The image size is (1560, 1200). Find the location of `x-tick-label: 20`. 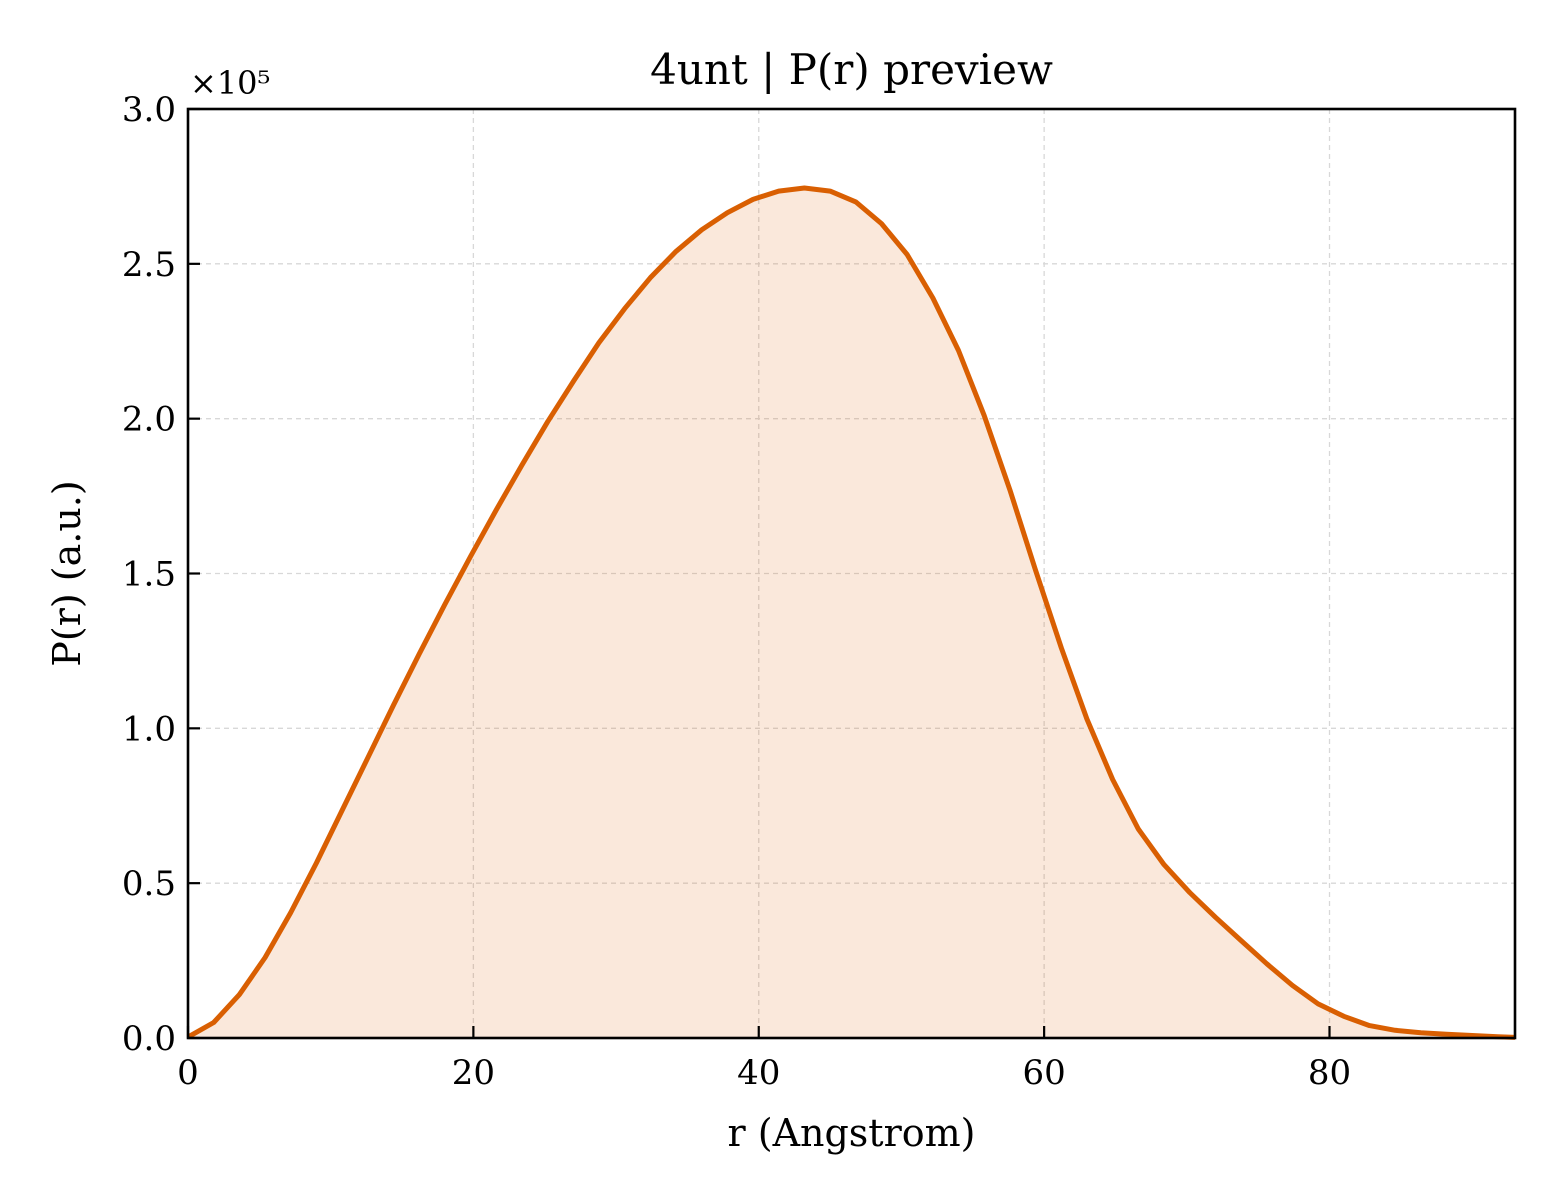

x-tick-label: 20 is located at coordinates (473, 1073).